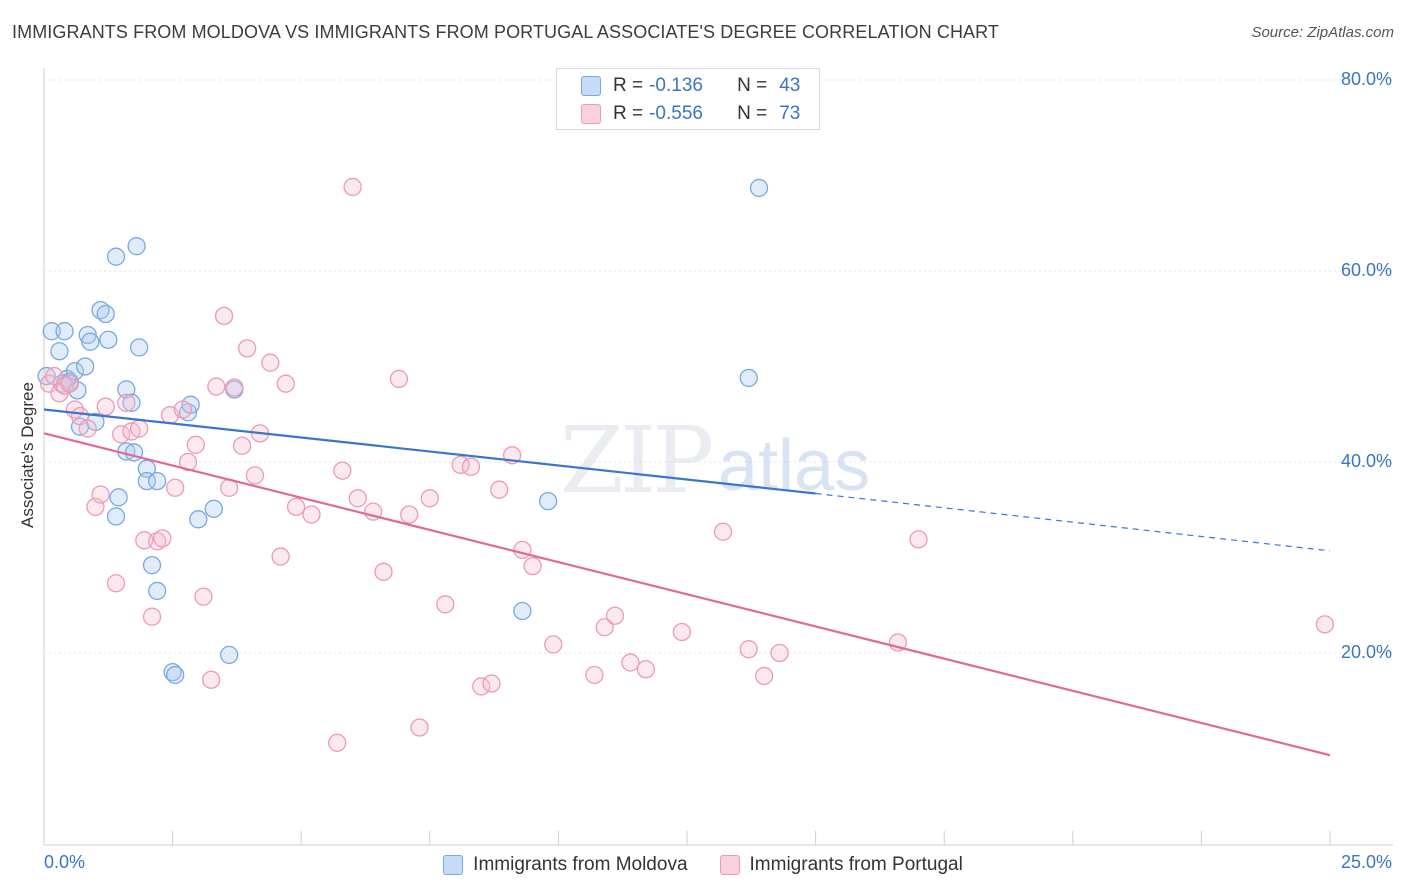 The width and height of the screenshot is (1406, 892). I want to click on series-swatch-moldova, so click(453, 865).